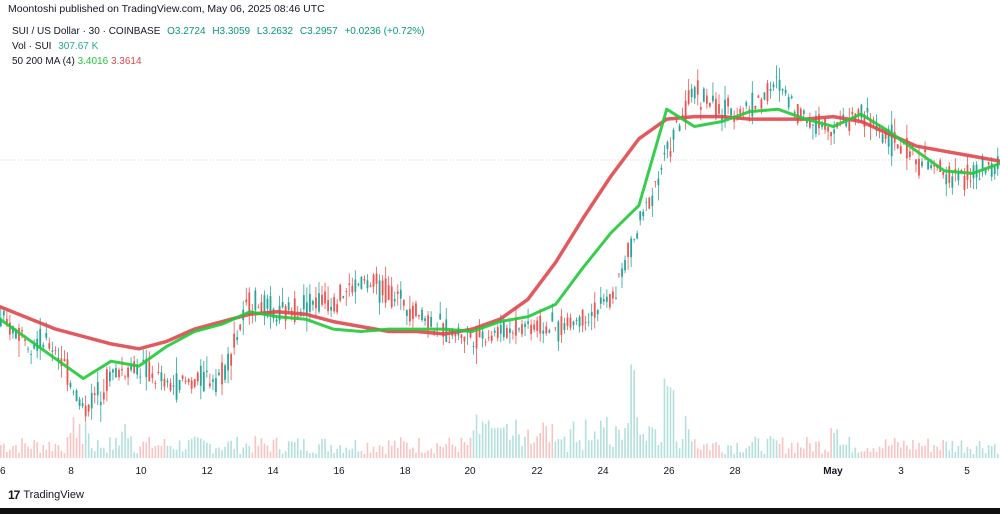 The height and width of the screenshot is (514, 1000). I want to click on ma-label: 50 200 MA (4), so click(43, 61).